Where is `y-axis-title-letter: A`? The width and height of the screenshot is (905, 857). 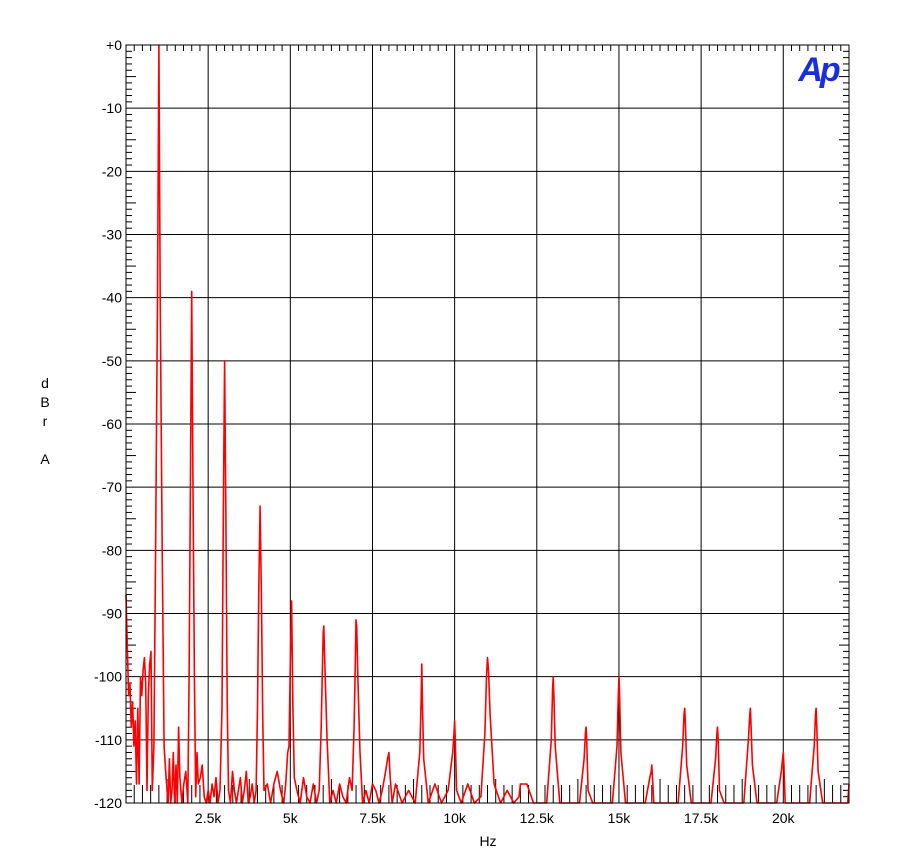 y-axis-title-letter: A is located at coordinates (45, 459).